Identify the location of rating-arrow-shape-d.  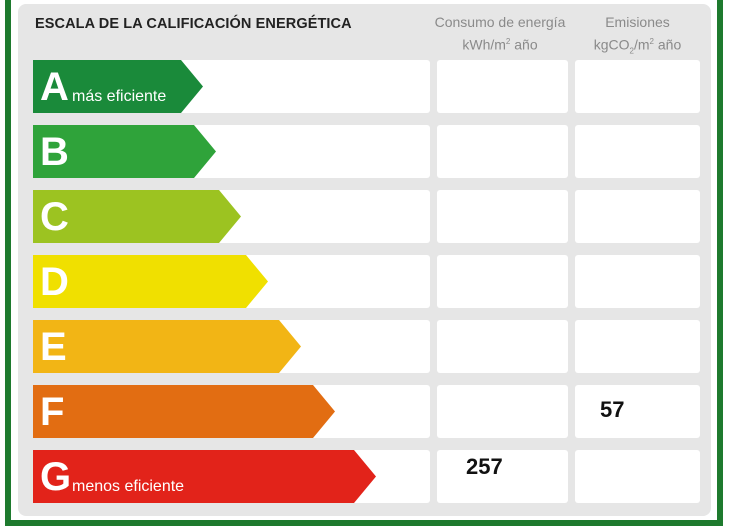
(150, 281).